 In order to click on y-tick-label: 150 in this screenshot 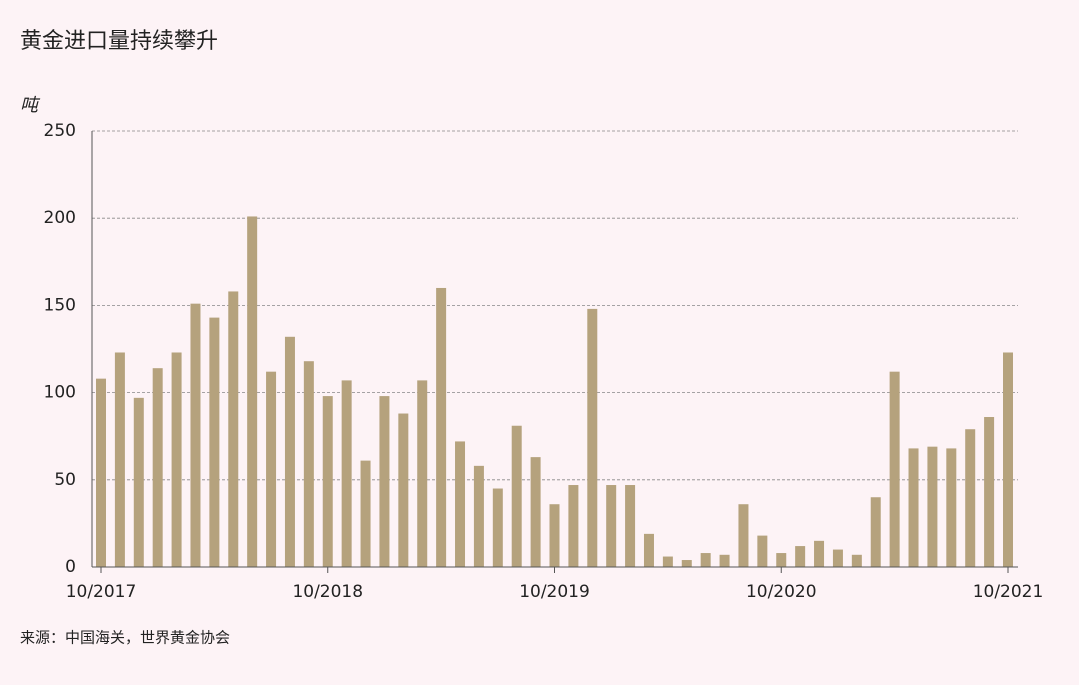, I will do `click(60, 305)`.